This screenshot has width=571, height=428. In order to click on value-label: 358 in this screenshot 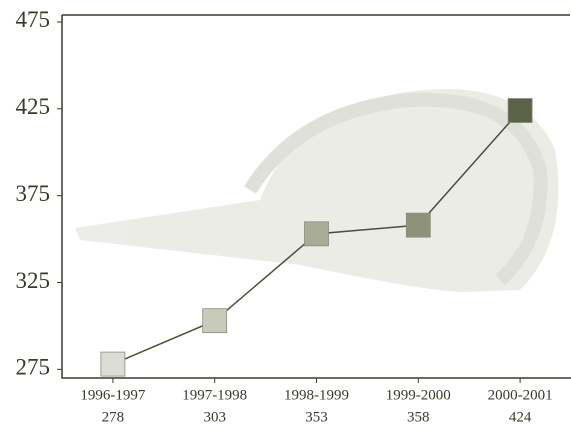, I will do `click(418, 417)`.